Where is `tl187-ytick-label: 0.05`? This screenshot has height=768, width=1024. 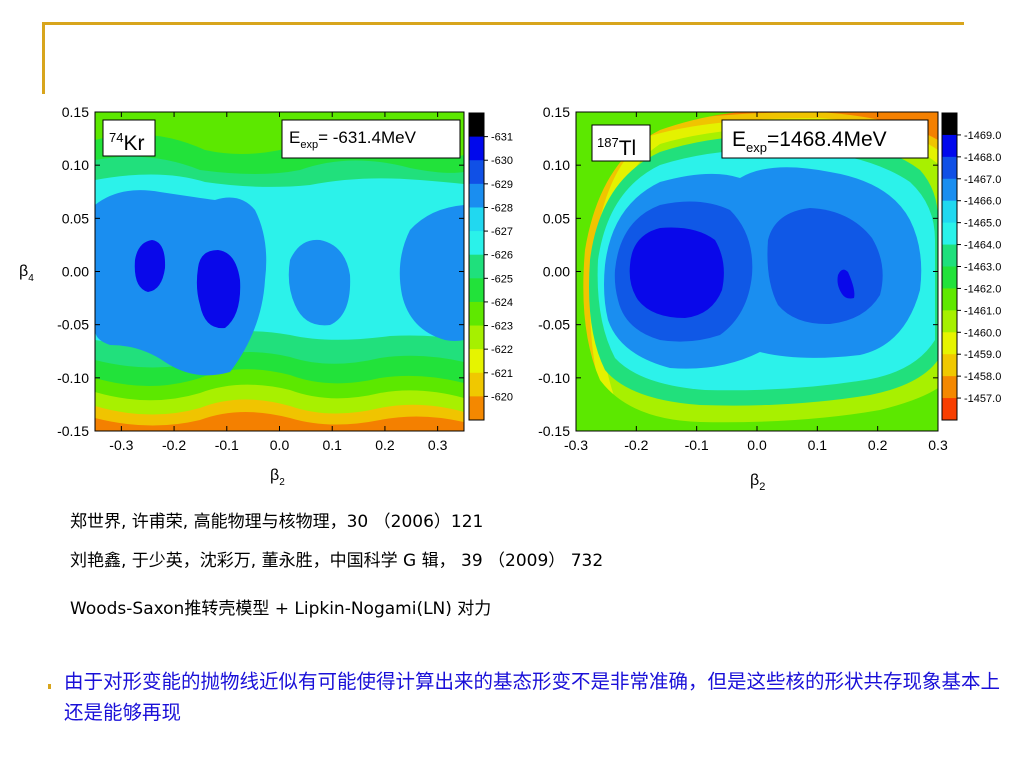 tl187-ytick-label: 0.05 is located at coordinates (556, 218).